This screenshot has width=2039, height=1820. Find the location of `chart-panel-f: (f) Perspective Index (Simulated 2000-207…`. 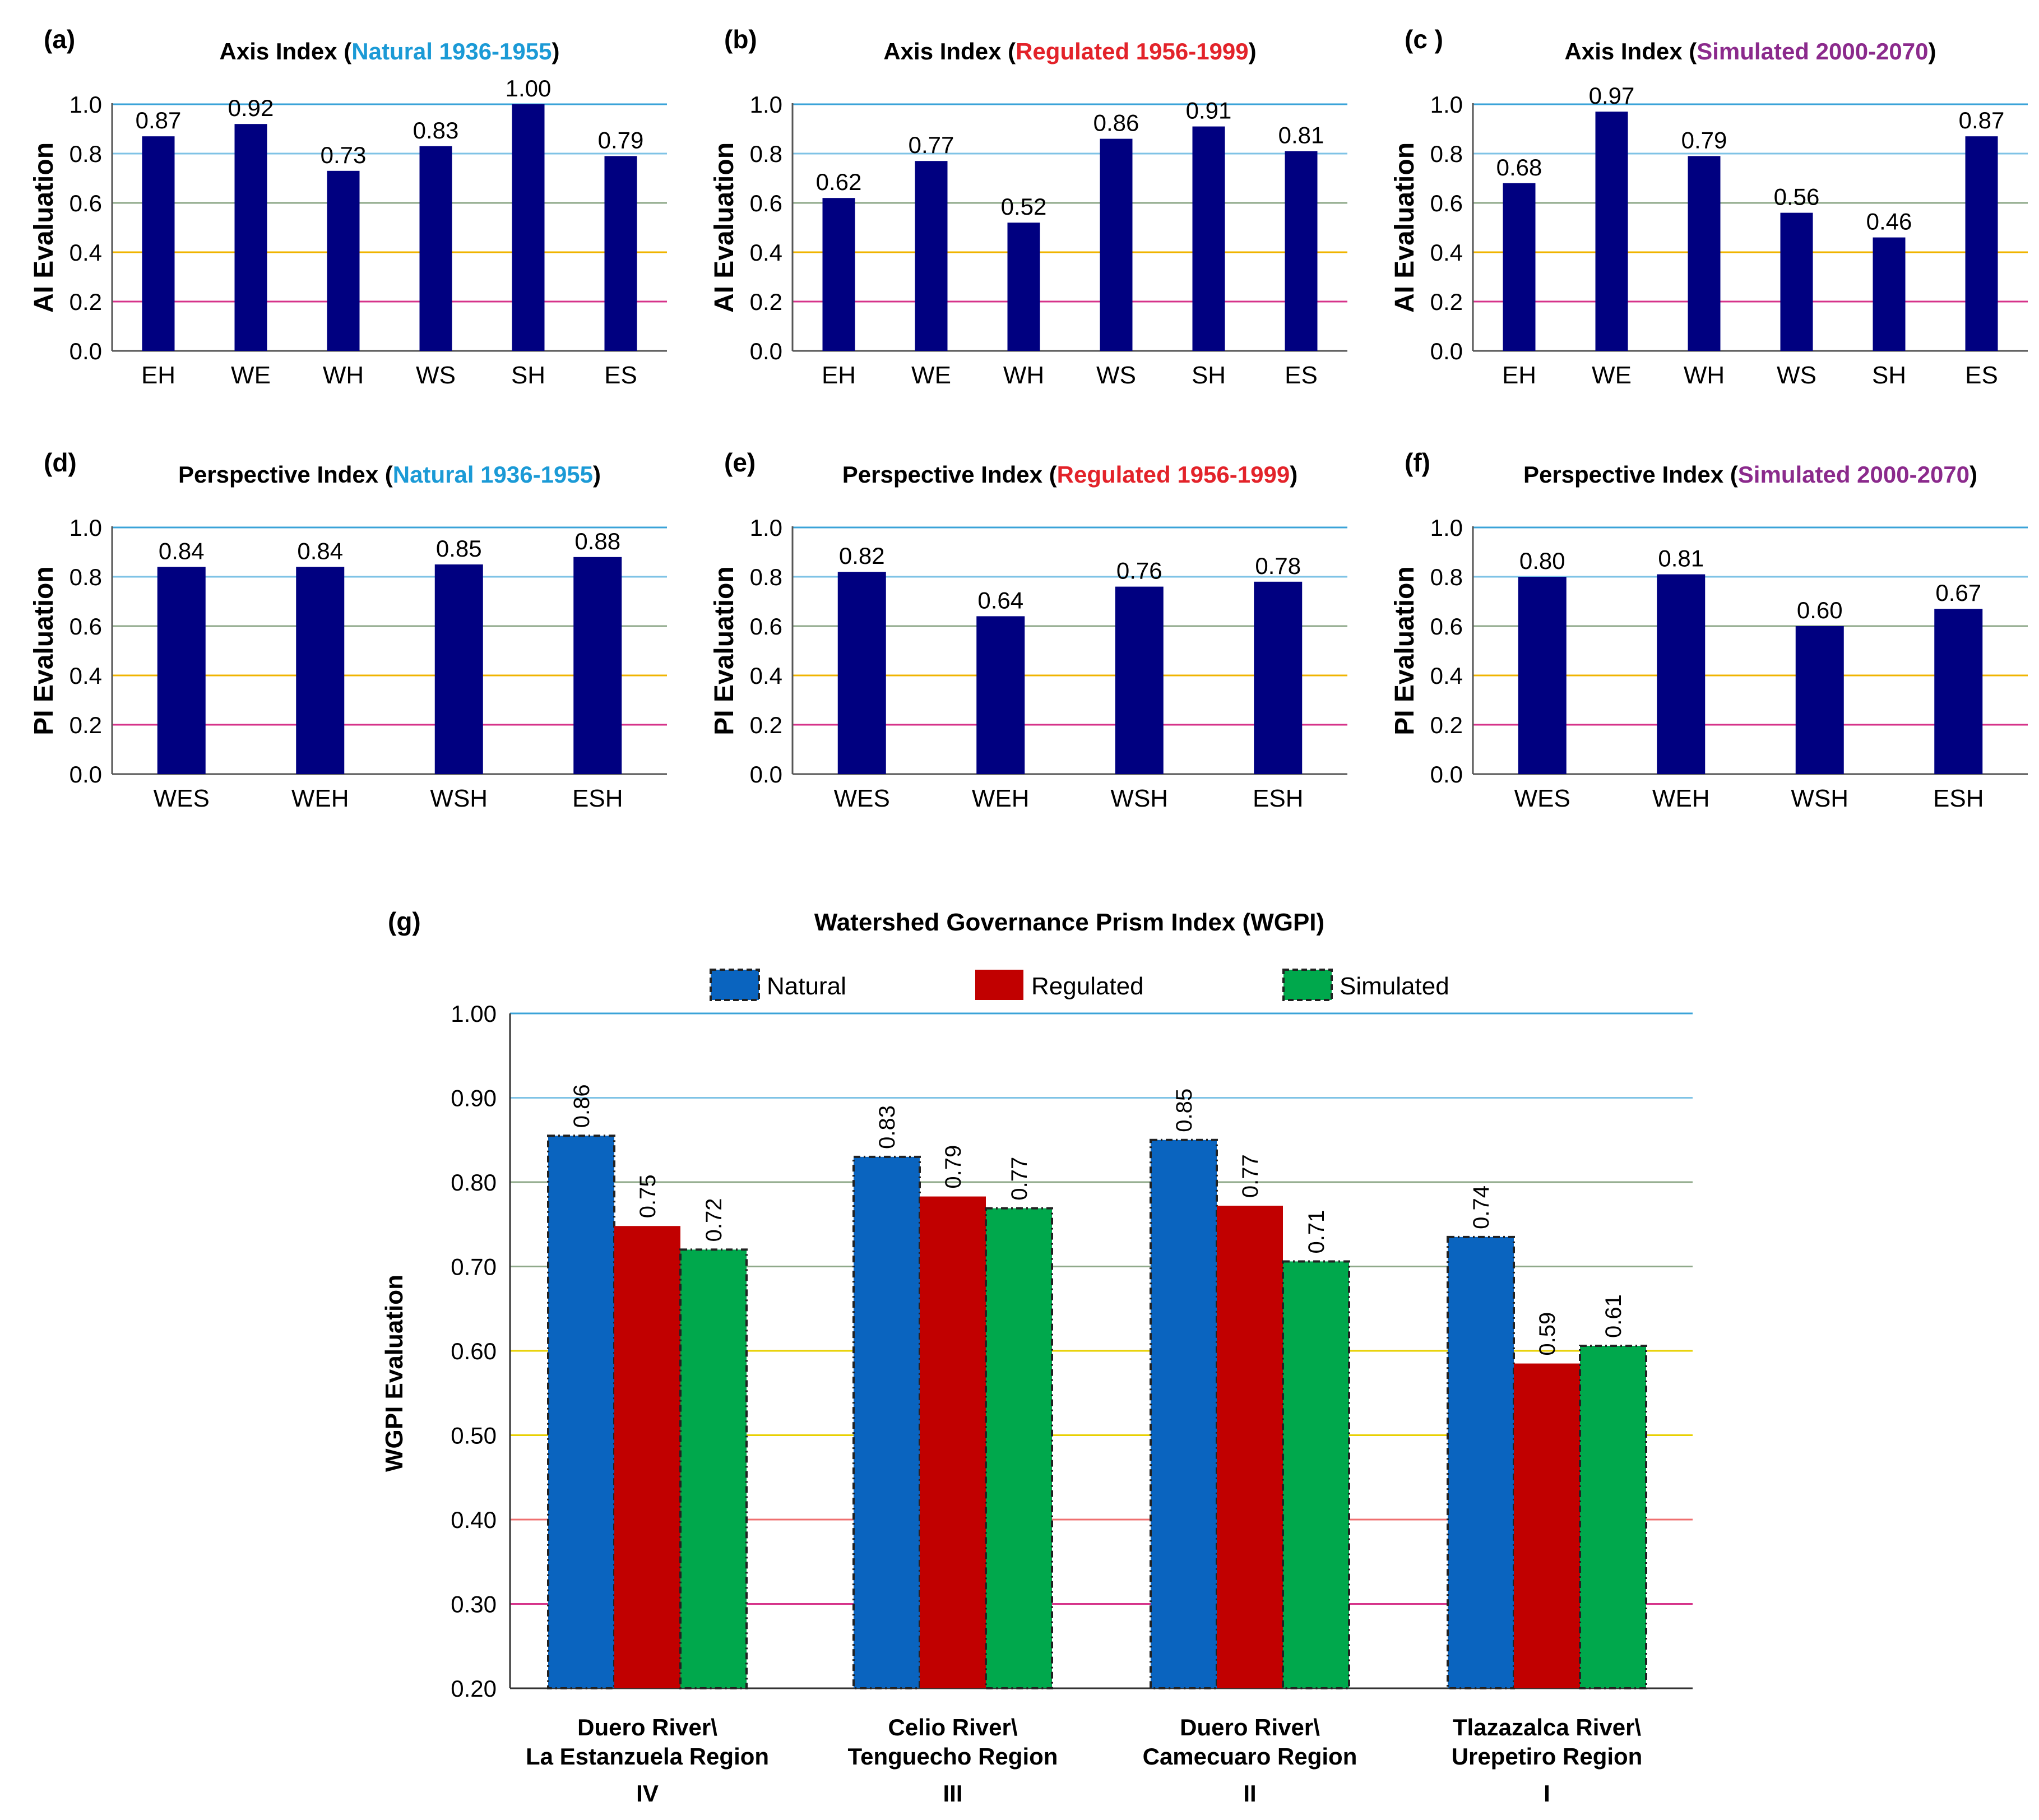

chart-panel-f: (f) Perspective Index (Simulated 2000-207… is located at coordinates (1709, 630).